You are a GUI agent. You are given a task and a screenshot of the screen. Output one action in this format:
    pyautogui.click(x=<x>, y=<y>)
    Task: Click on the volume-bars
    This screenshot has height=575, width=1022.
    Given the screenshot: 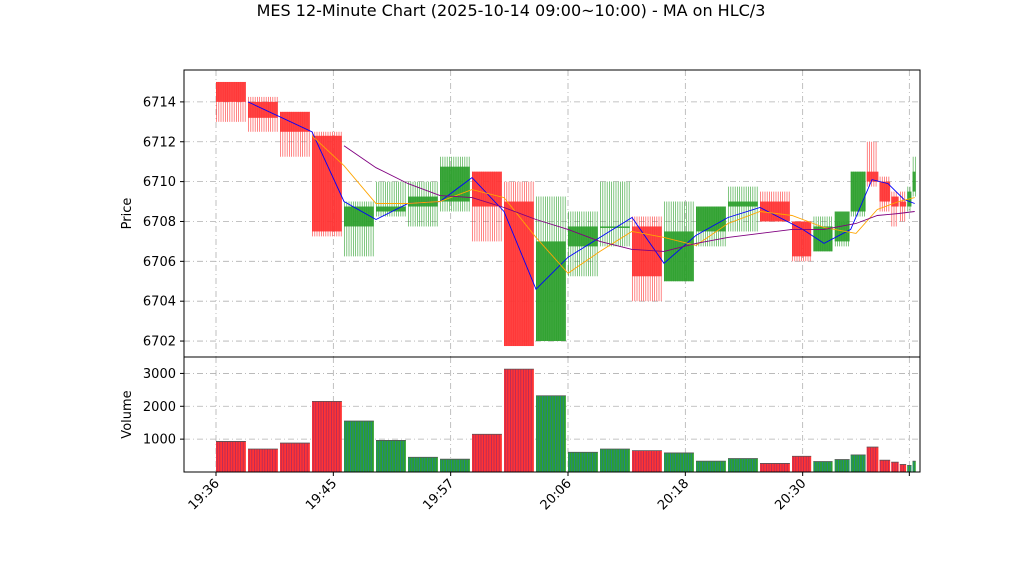 What is the action you would take?
    pyautogui.click(x=566, y=420)
    